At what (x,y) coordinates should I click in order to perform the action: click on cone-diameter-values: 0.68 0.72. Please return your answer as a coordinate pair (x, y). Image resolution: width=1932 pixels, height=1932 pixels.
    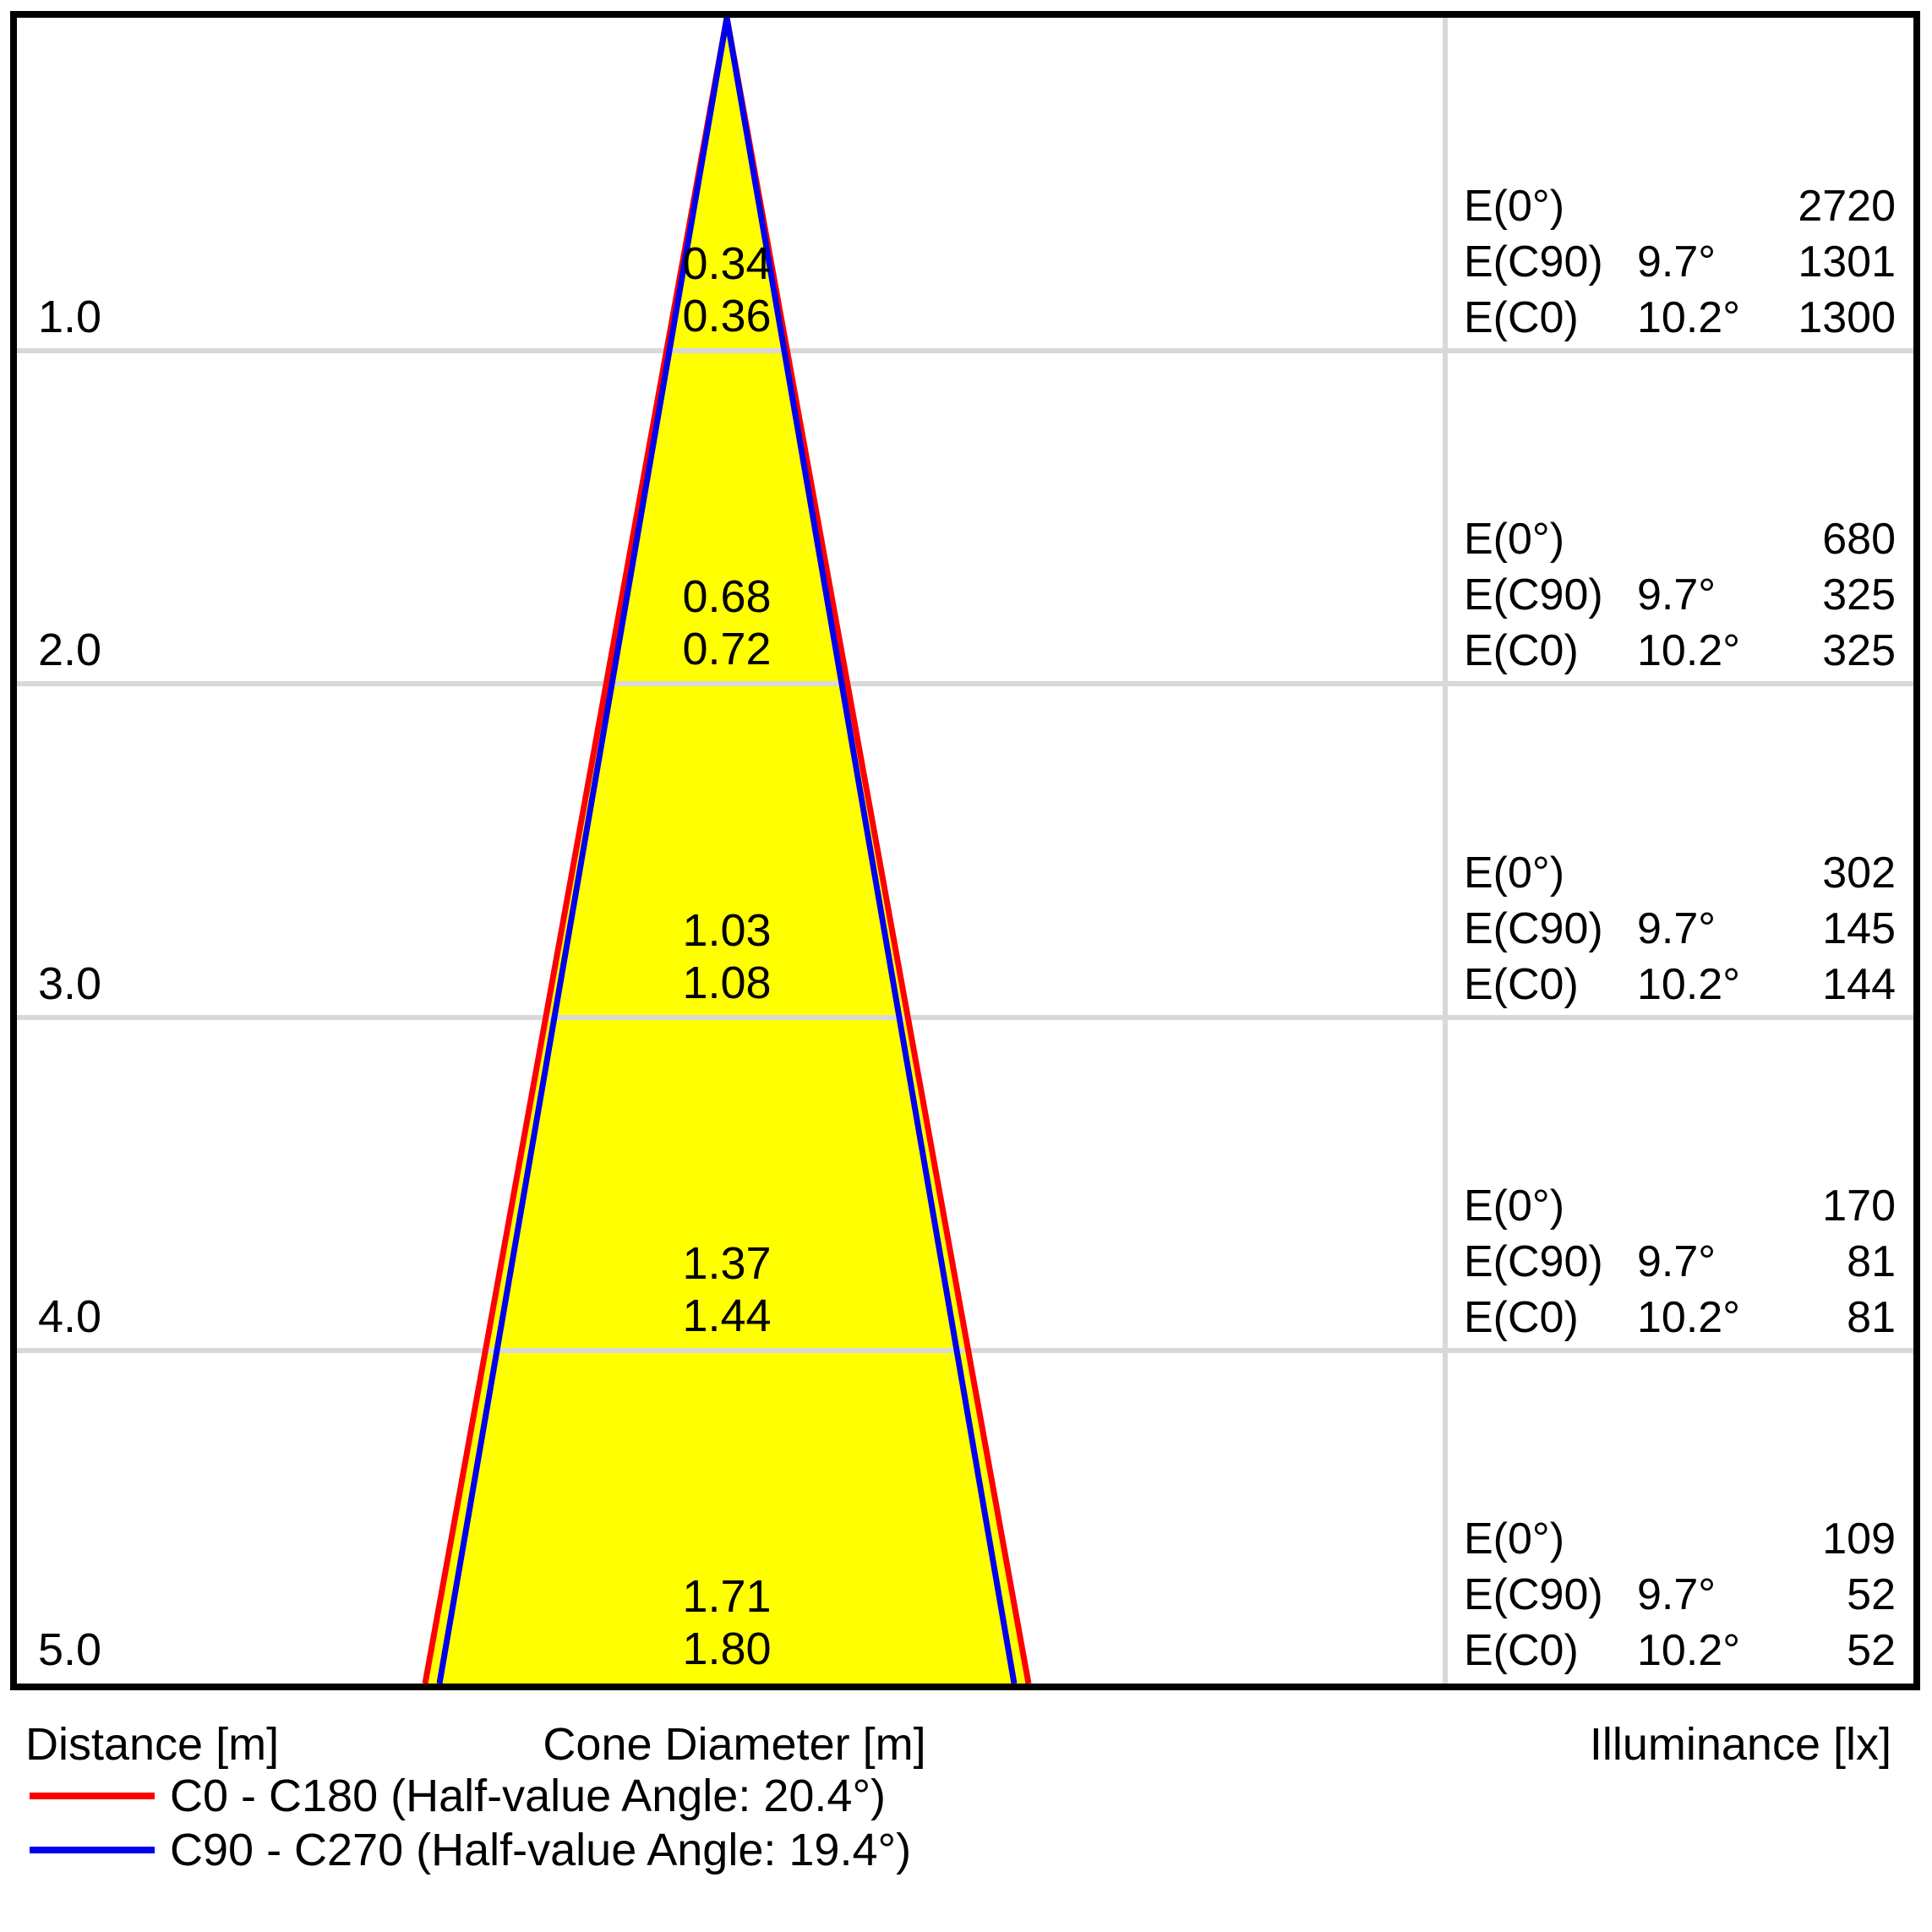
    Looking at the image, I should click on (726, 622).